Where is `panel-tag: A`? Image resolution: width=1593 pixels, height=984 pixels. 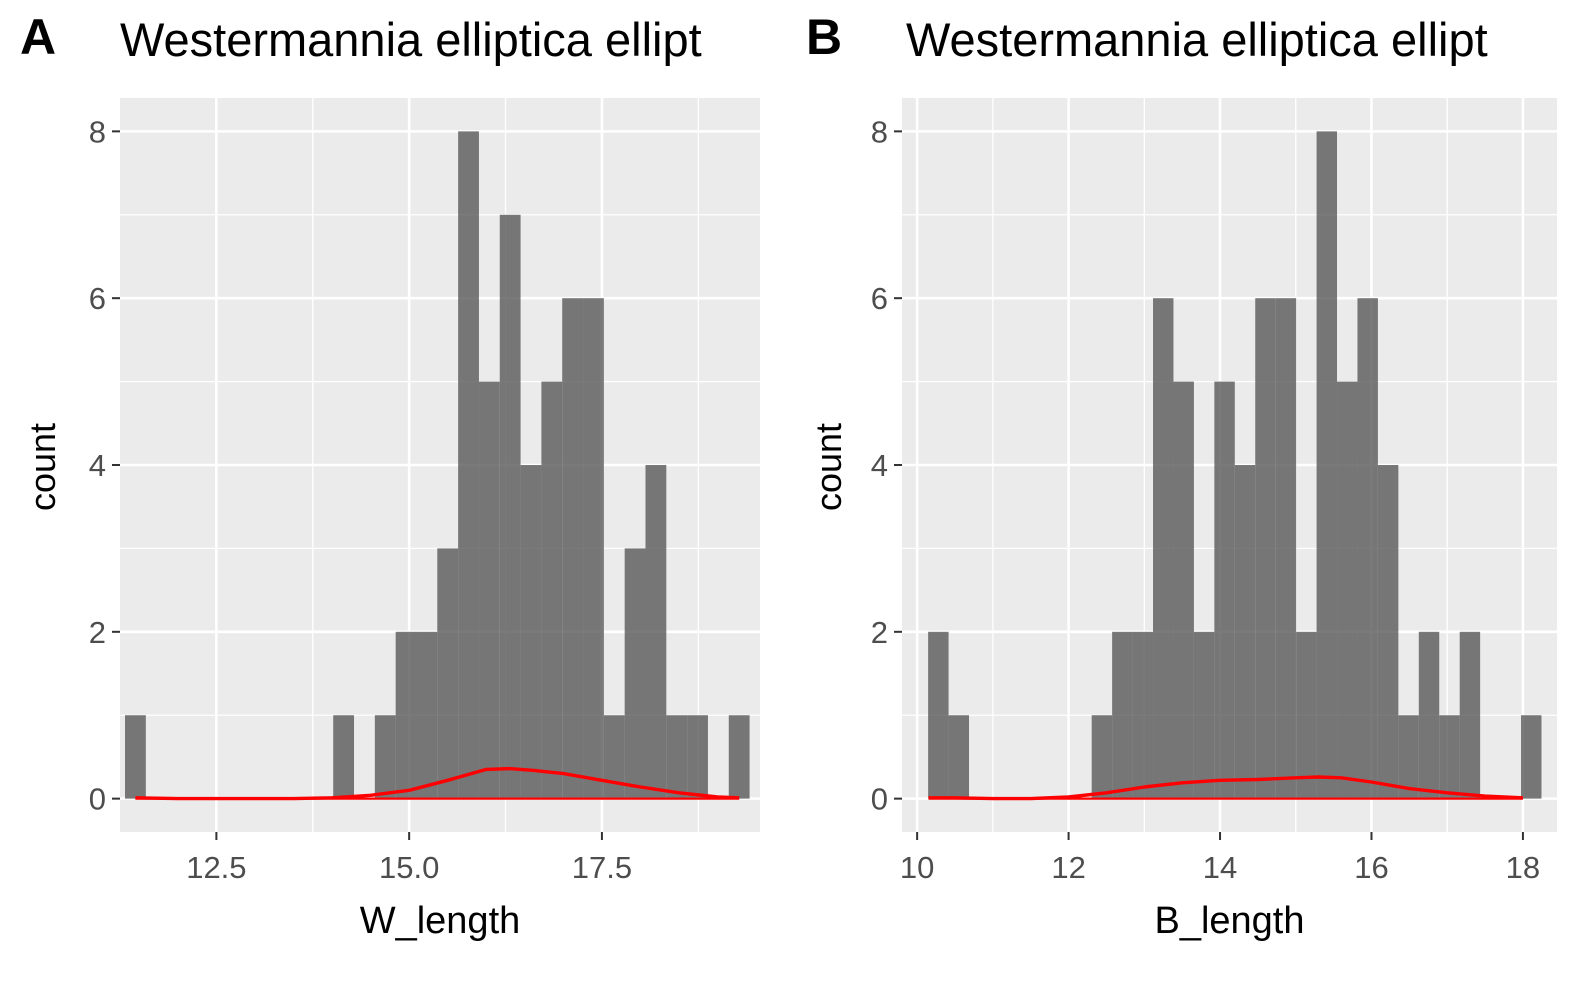
panel-tag: A is located at coordinates (38, 37).